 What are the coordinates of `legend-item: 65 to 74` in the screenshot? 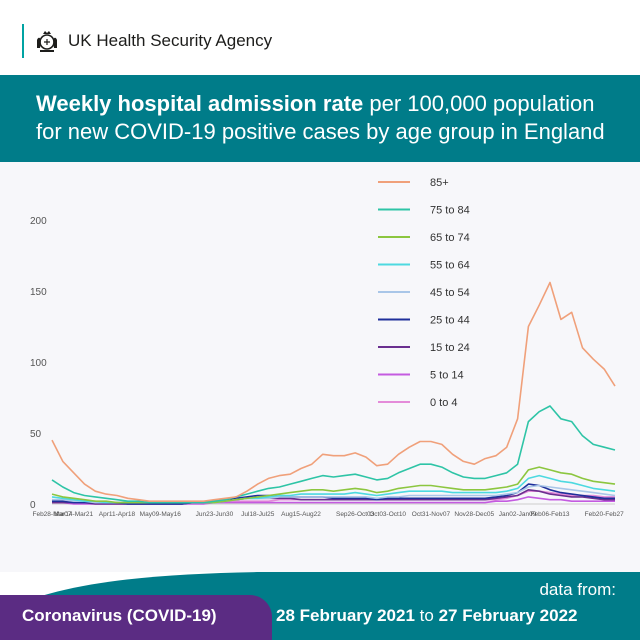 It's located at (424, 238).